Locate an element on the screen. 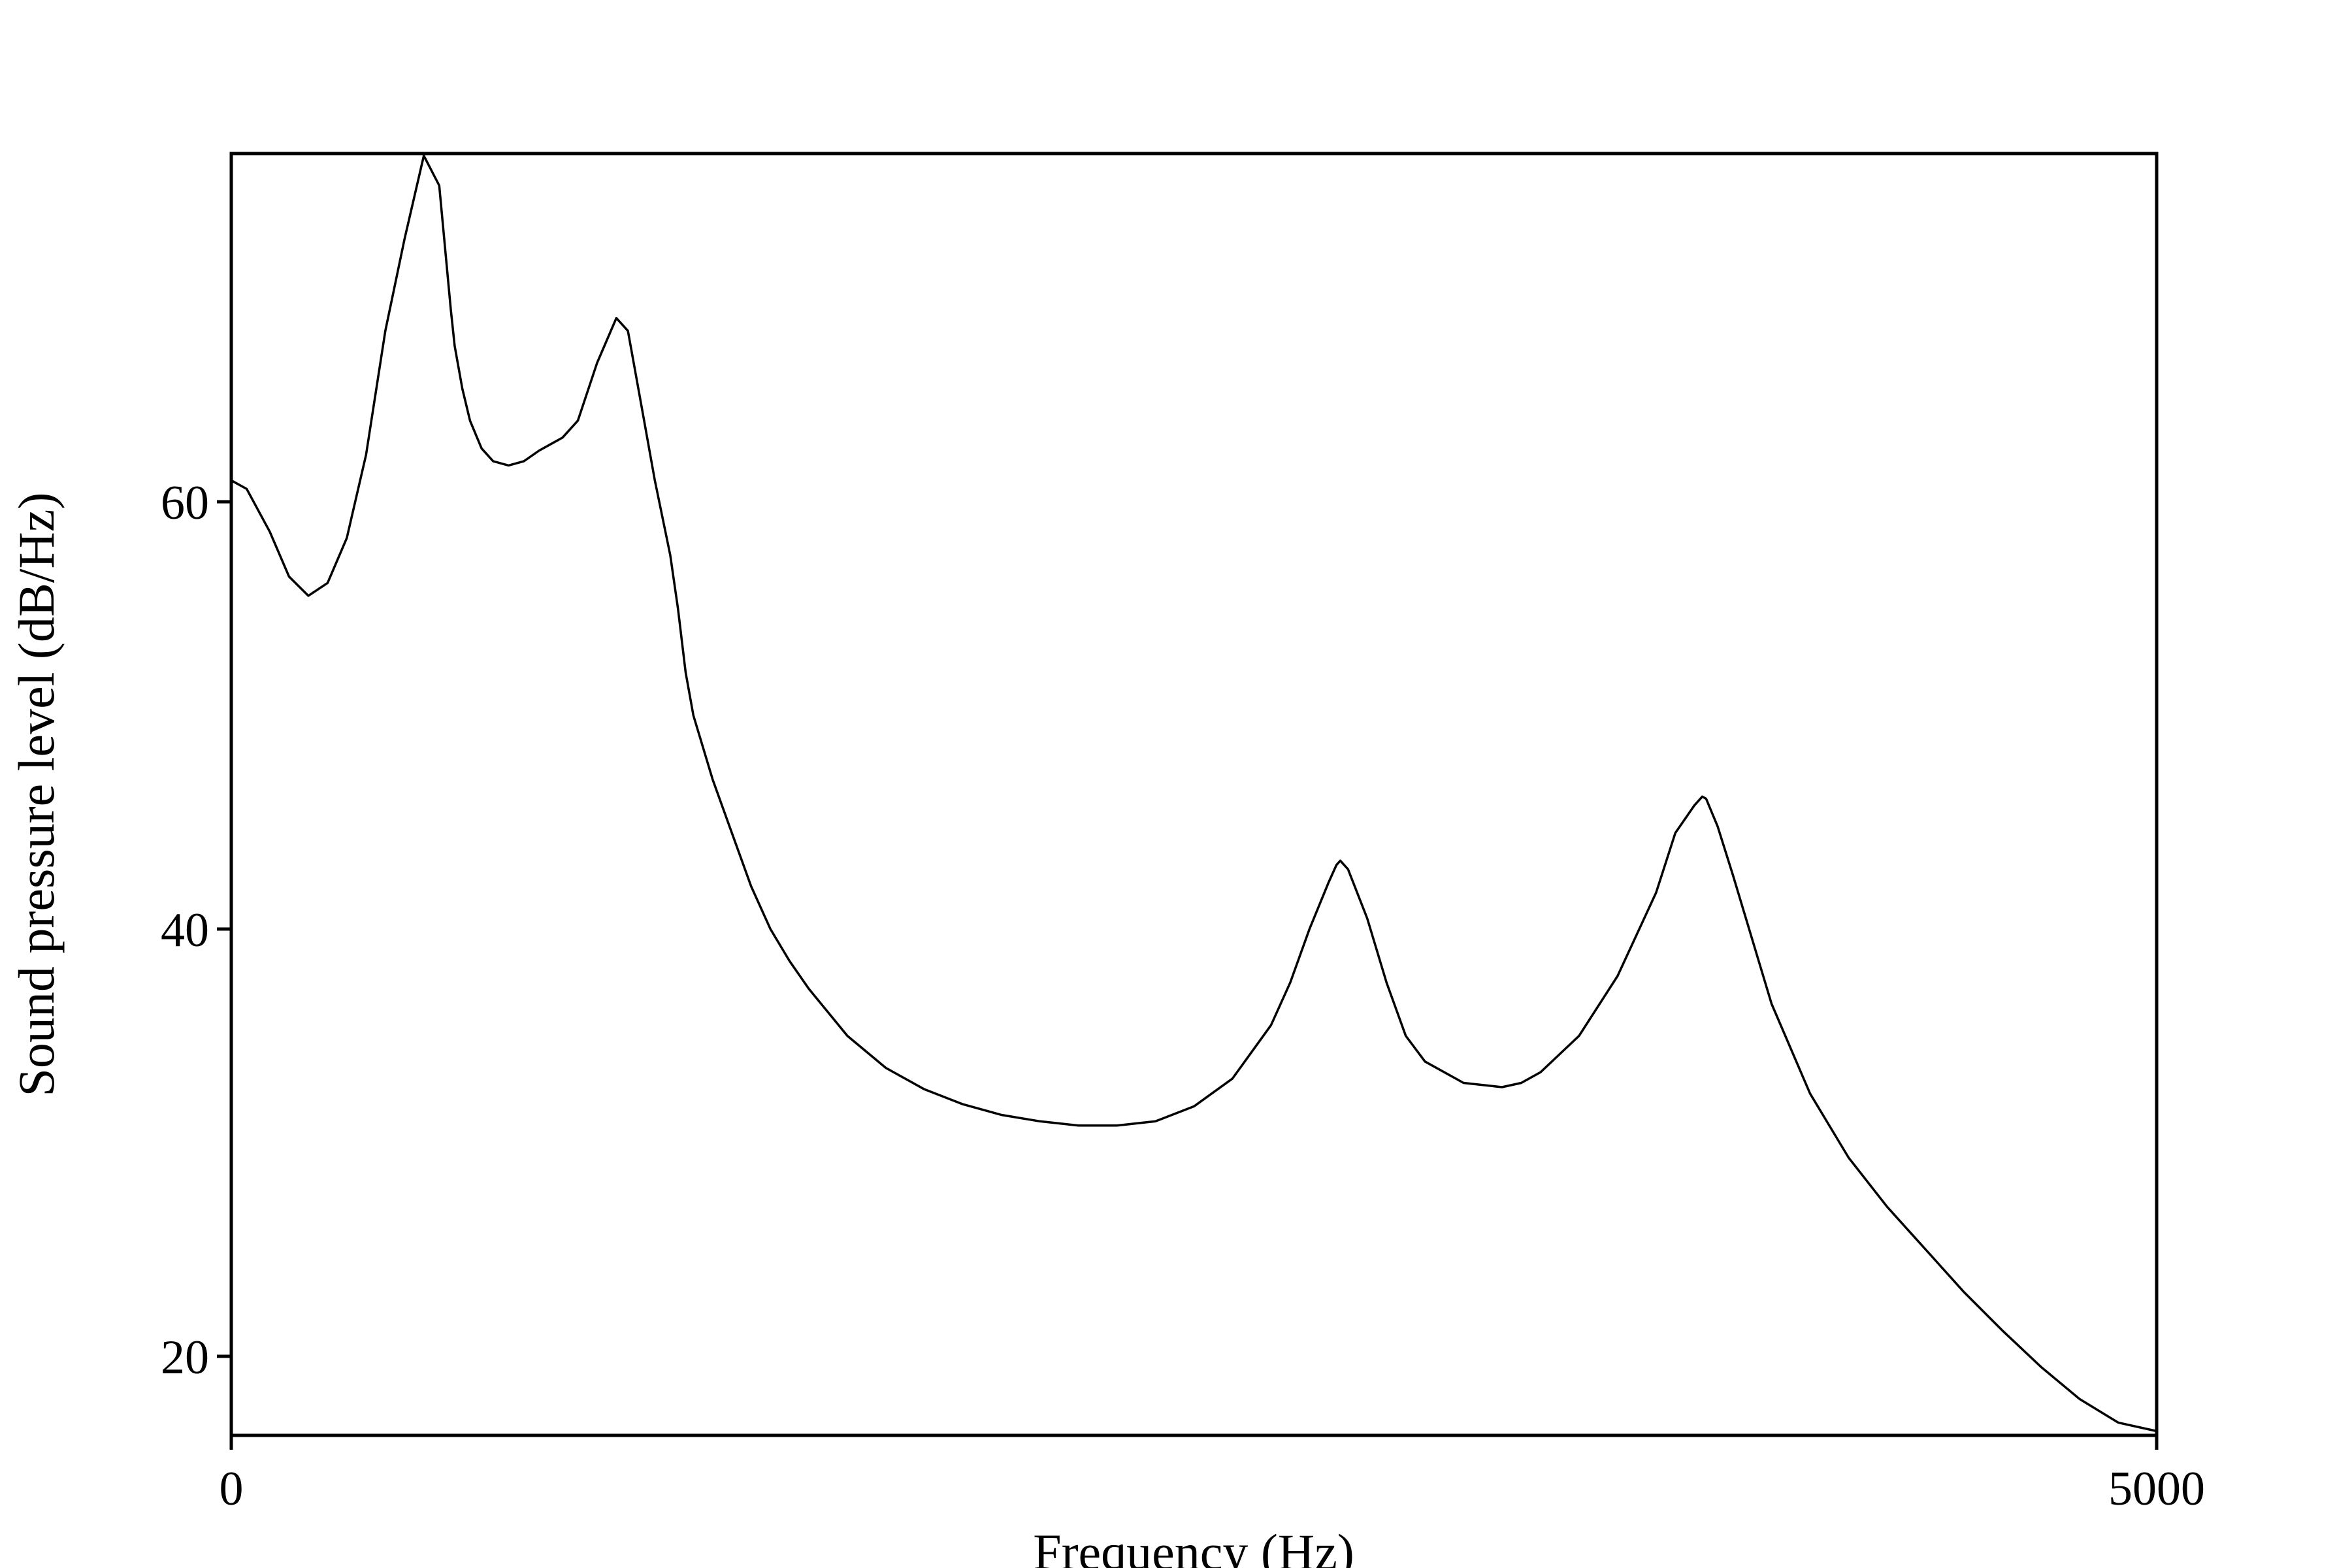  y-axis: 20 40 60 is located at coordinates (196, 930).